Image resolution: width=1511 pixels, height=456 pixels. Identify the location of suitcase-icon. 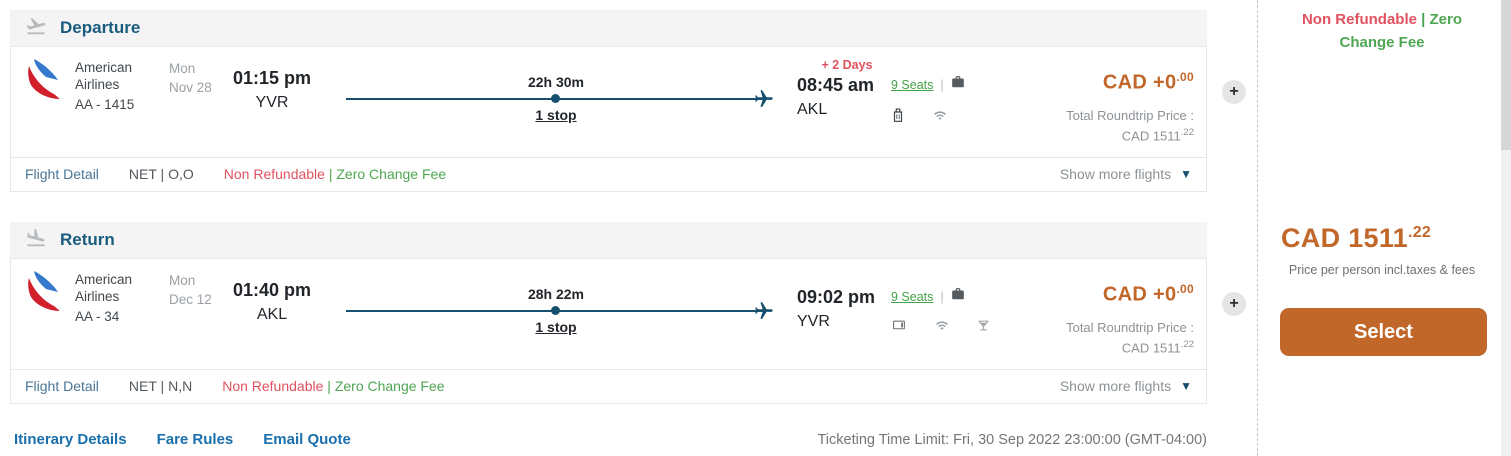
(898, 118).